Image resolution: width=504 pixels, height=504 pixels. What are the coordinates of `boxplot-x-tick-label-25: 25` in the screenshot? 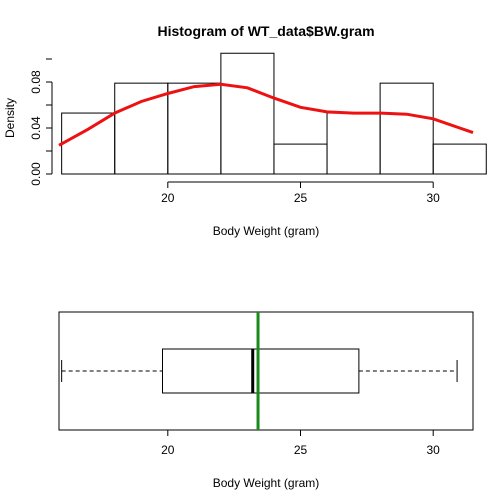 It's located at (301, 450).